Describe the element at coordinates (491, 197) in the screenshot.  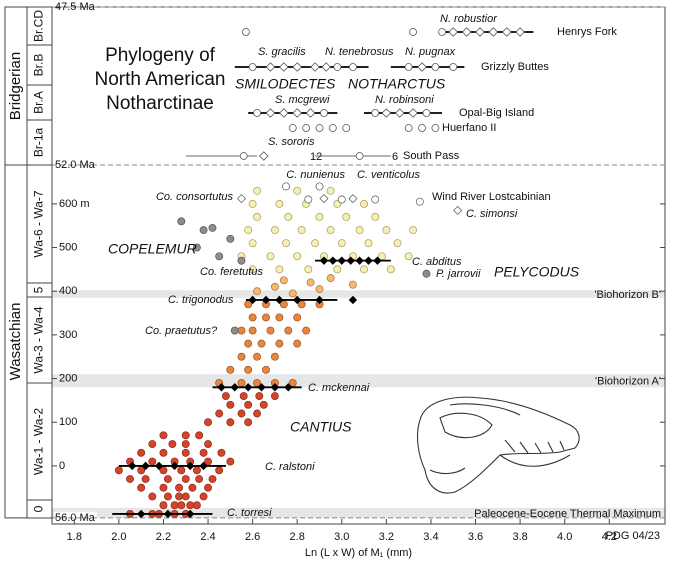
I see `annotation: Wind River Lostcabinian` at that location.